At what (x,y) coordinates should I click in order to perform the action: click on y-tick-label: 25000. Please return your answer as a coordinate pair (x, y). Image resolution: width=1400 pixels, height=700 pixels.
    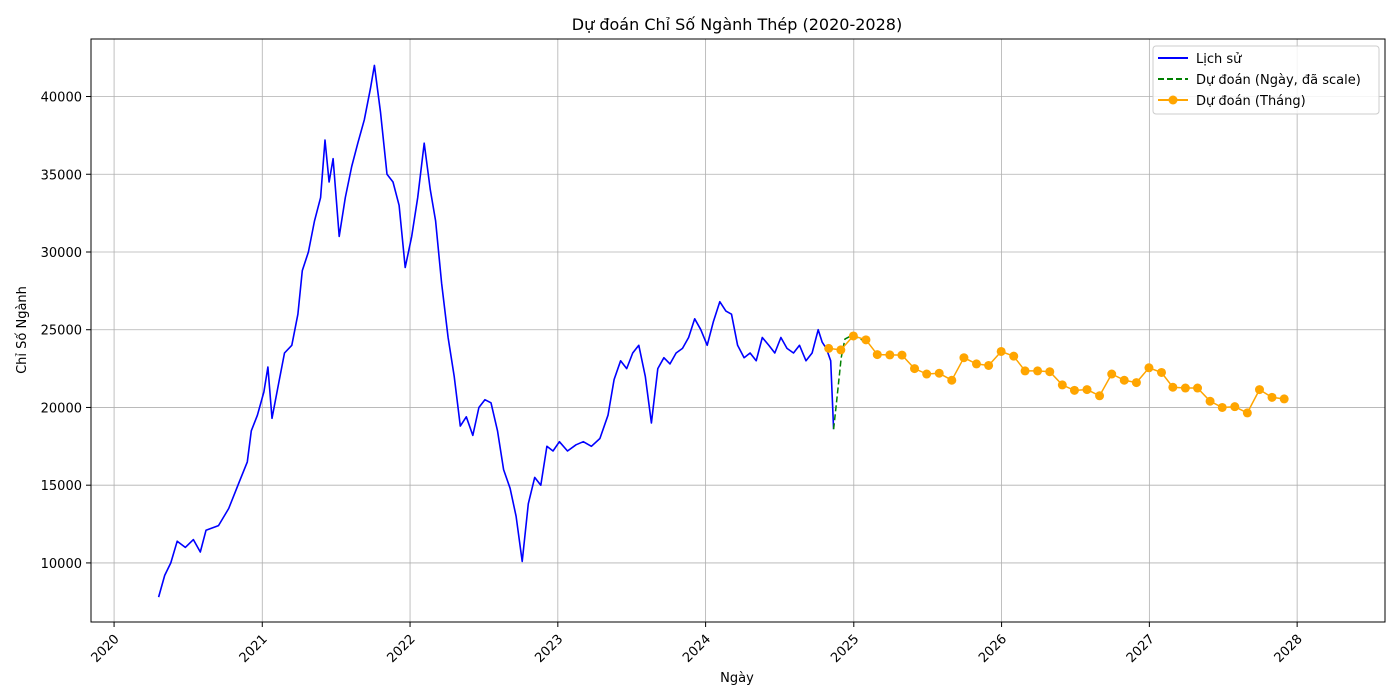
    Looking at the image, I should click on (61, 331).